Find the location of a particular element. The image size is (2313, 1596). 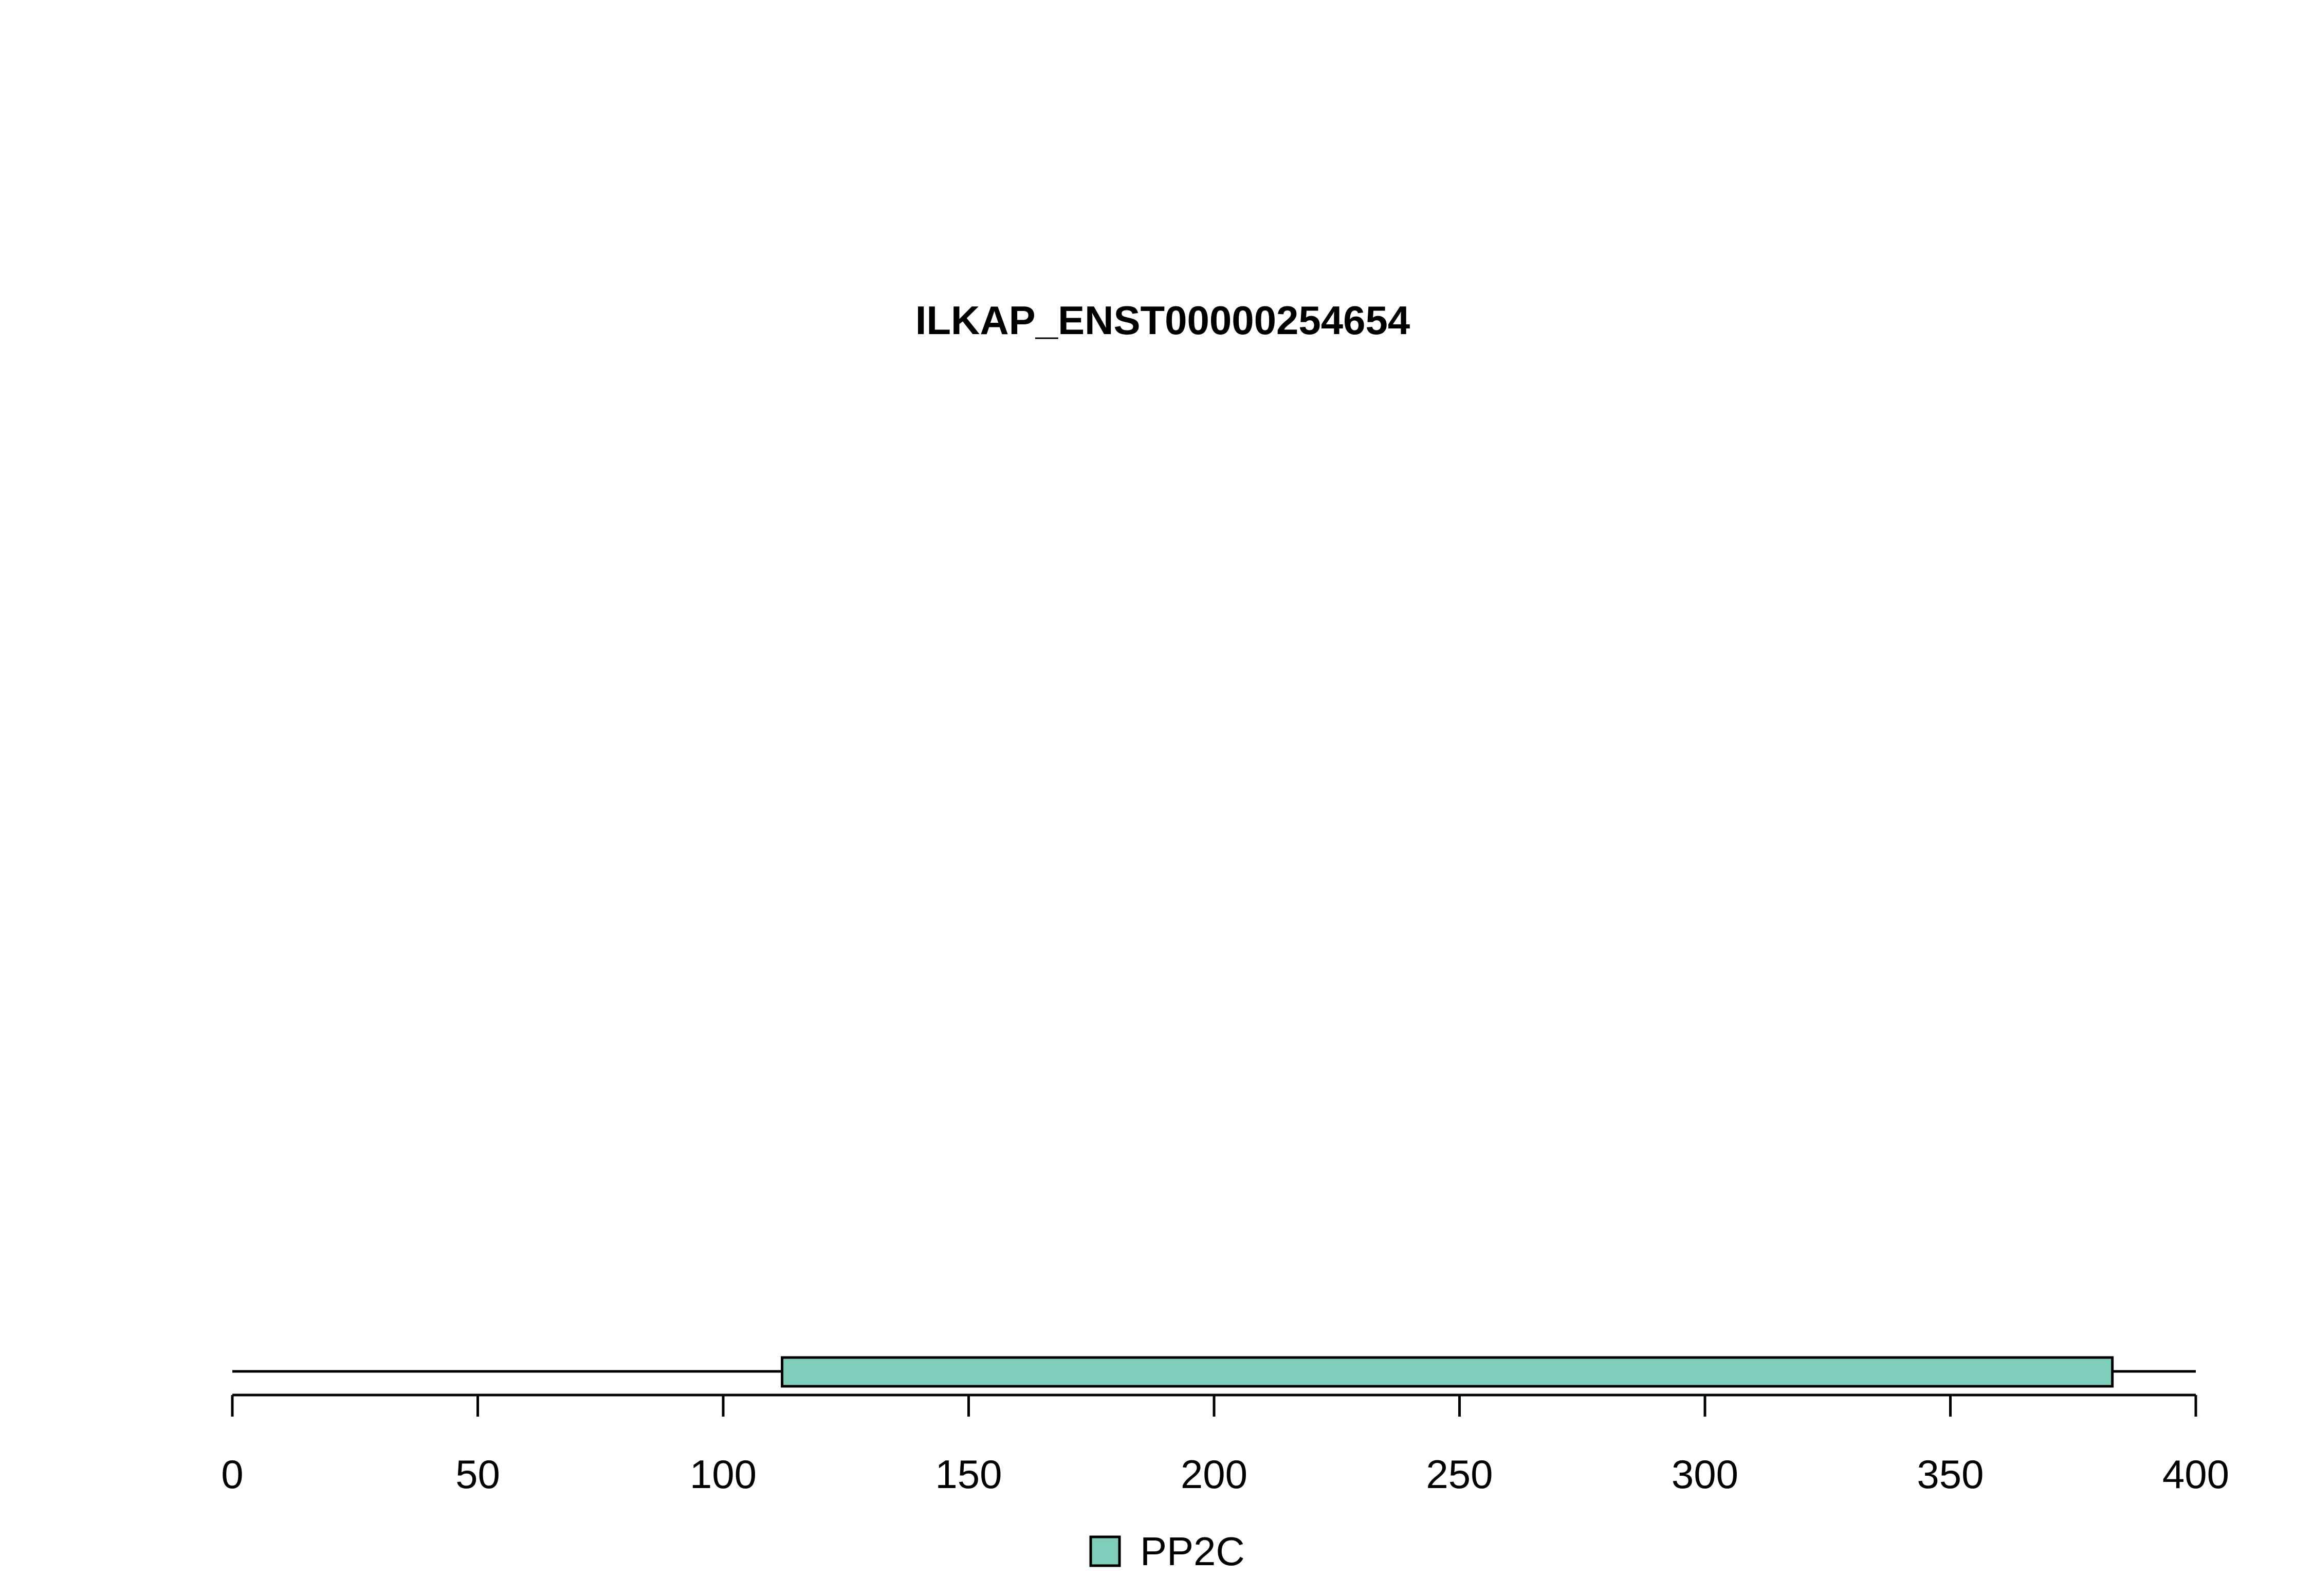

x-tick-label: 0 is located at coordinates (232, 1474).